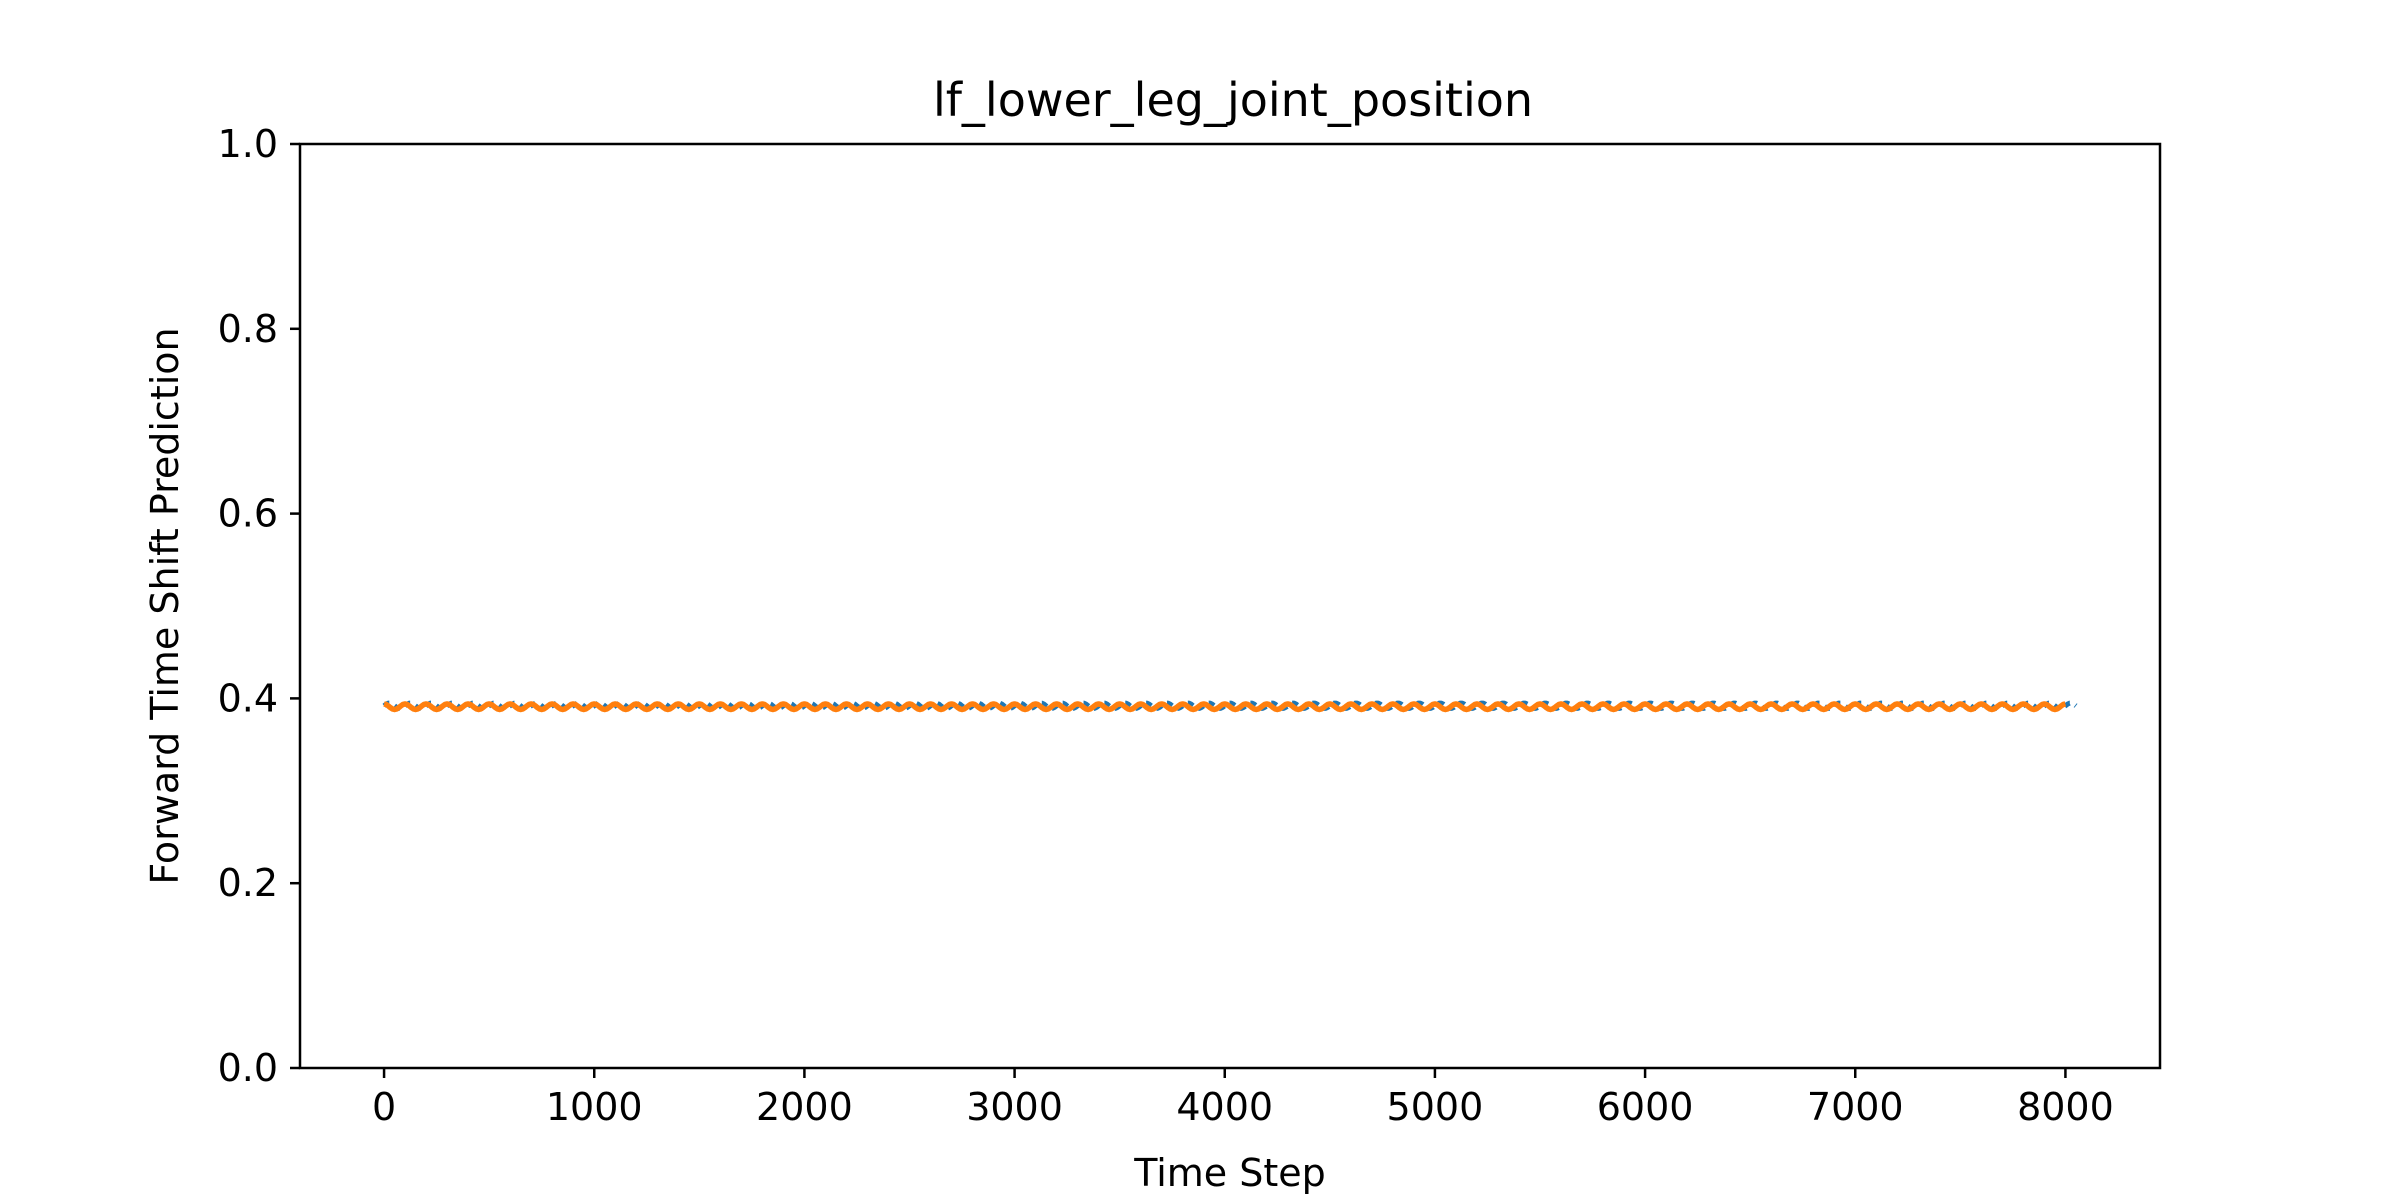 The width and height of the screenshot is (2400, 1200). Describe the element at coordinates (248, 883) in the screenshot. I see `y-tick-label: 0.2` at that location.